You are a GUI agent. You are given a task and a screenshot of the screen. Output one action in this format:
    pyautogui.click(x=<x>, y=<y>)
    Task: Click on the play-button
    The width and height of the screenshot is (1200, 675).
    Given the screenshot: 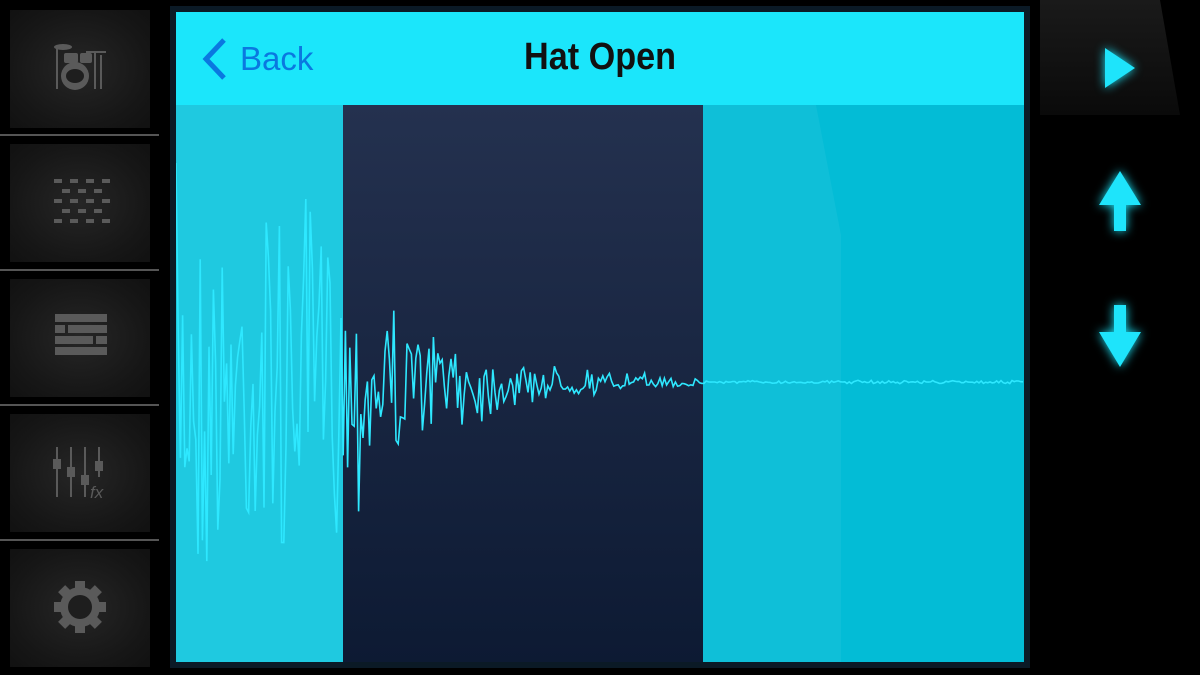 What is the action you would take?
    pyautogui.click(x=1120, y=68)
    